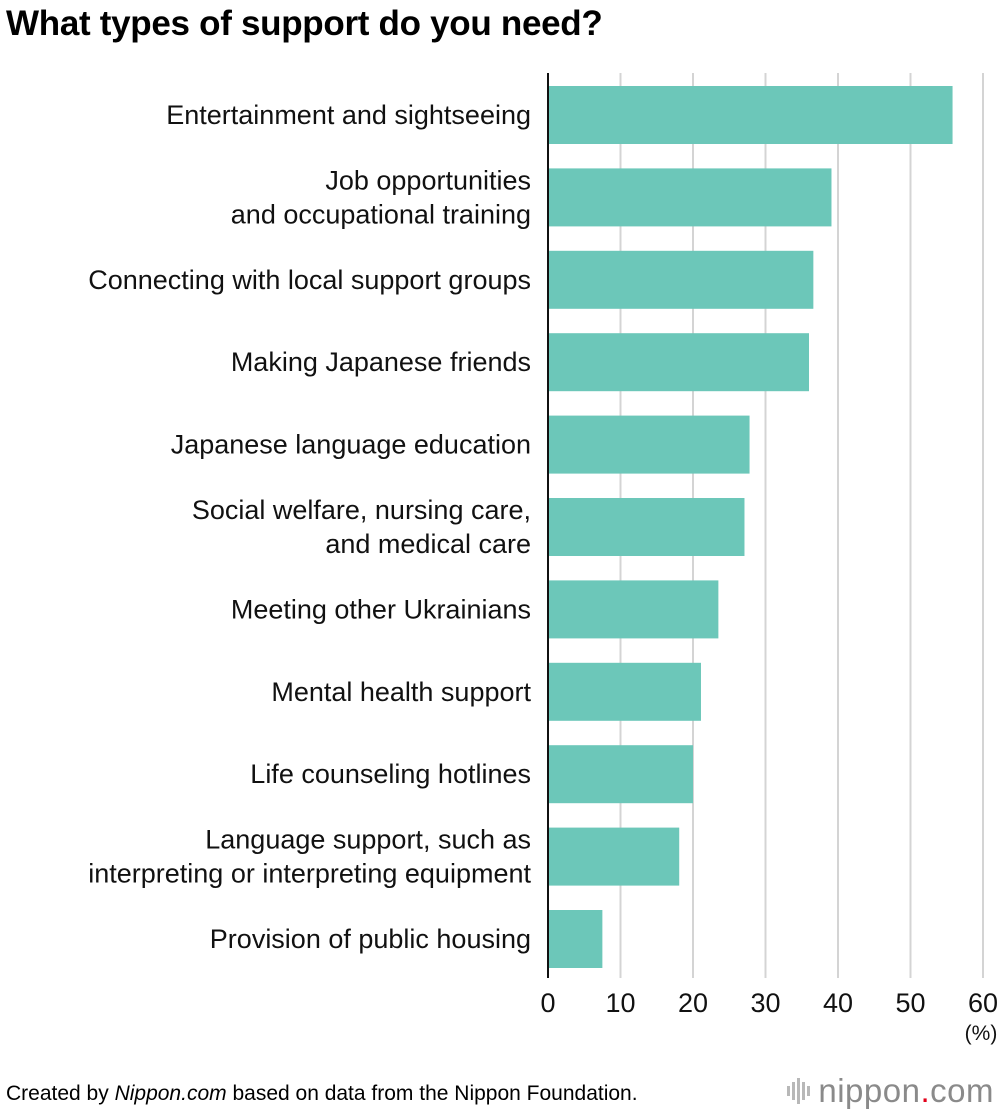  Describe the element at coordinates (799, 1091) in the screenshot. I see `logo-bars-icon` at that location.